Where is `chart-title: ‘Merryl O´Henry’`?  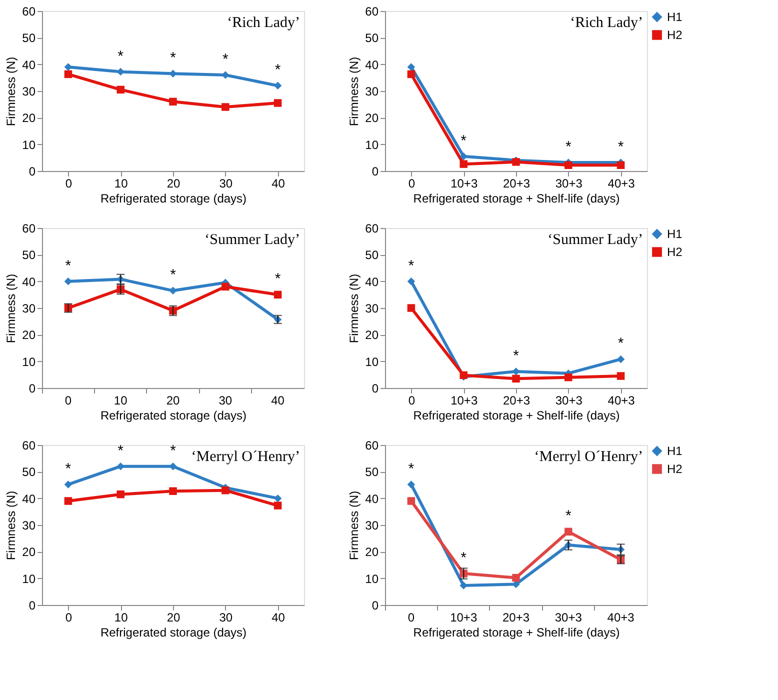
chart-title: ‘Merryl O´Henry’ is located at coordinates (588, 457).